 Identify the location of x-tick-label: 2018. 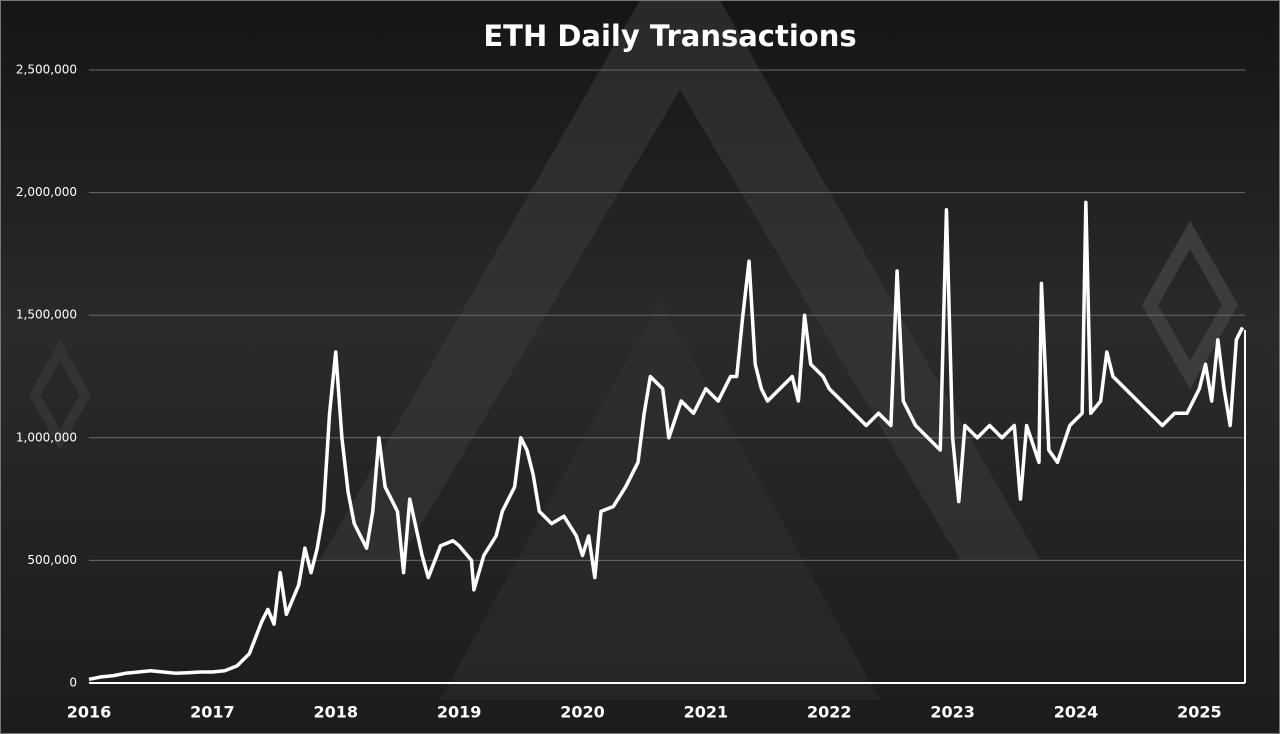
(335, 712).